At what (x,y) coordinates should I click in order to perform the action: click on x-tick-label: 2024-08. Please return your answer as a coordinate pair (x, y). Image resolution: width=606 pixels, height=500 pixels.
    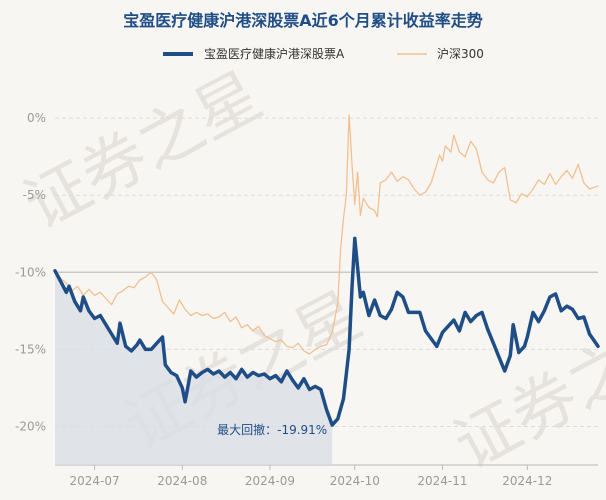
    Looking at the image, I should click on (182, 481).